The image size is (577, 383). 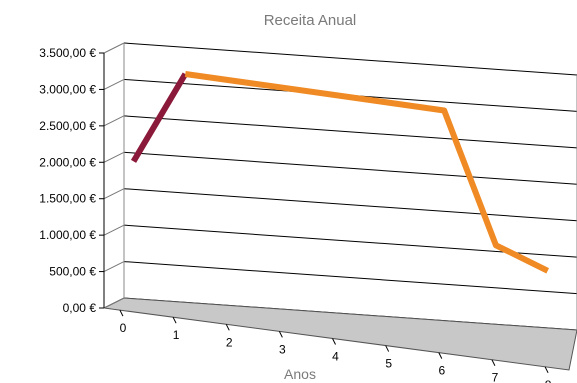 I want to click on x-tick-label: 5, so click(x=388, y=364).